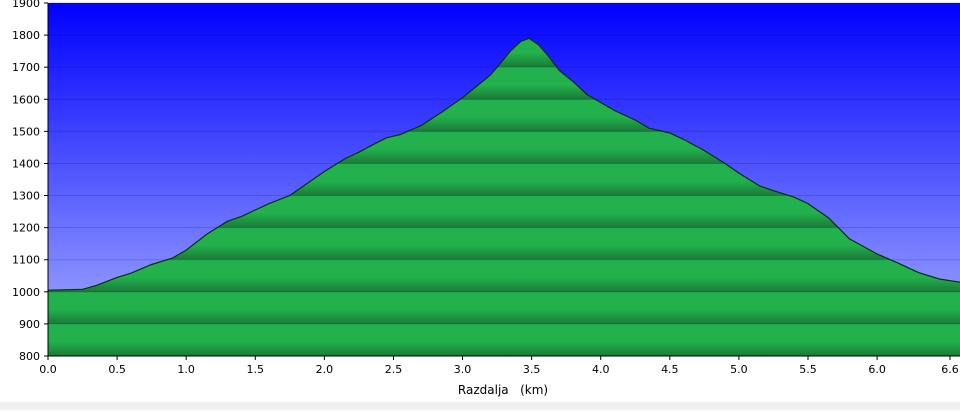  Describe the element at coordinates (26, 163) in the screenshot. I see `y-tick-label-1400: 1400` at that location.